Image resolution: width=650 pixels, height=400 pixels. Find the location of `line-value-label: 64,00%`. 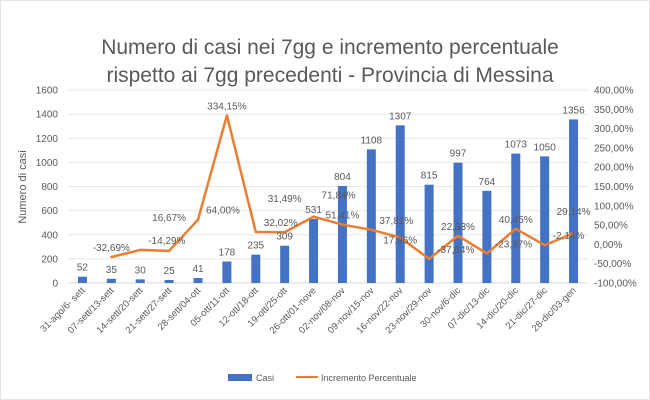

line-value-label: 64,00% is located at coordinates (223, 211).